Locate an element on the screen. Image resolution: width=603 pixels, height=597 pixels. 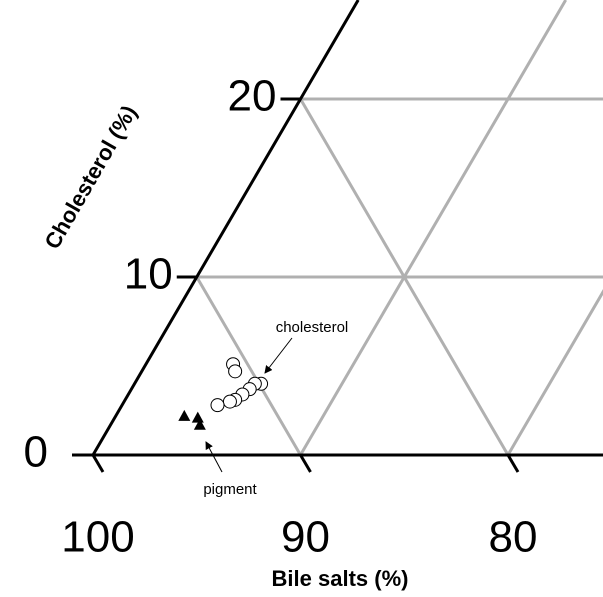
annotation: pigment is located at coordinates (230, 489).